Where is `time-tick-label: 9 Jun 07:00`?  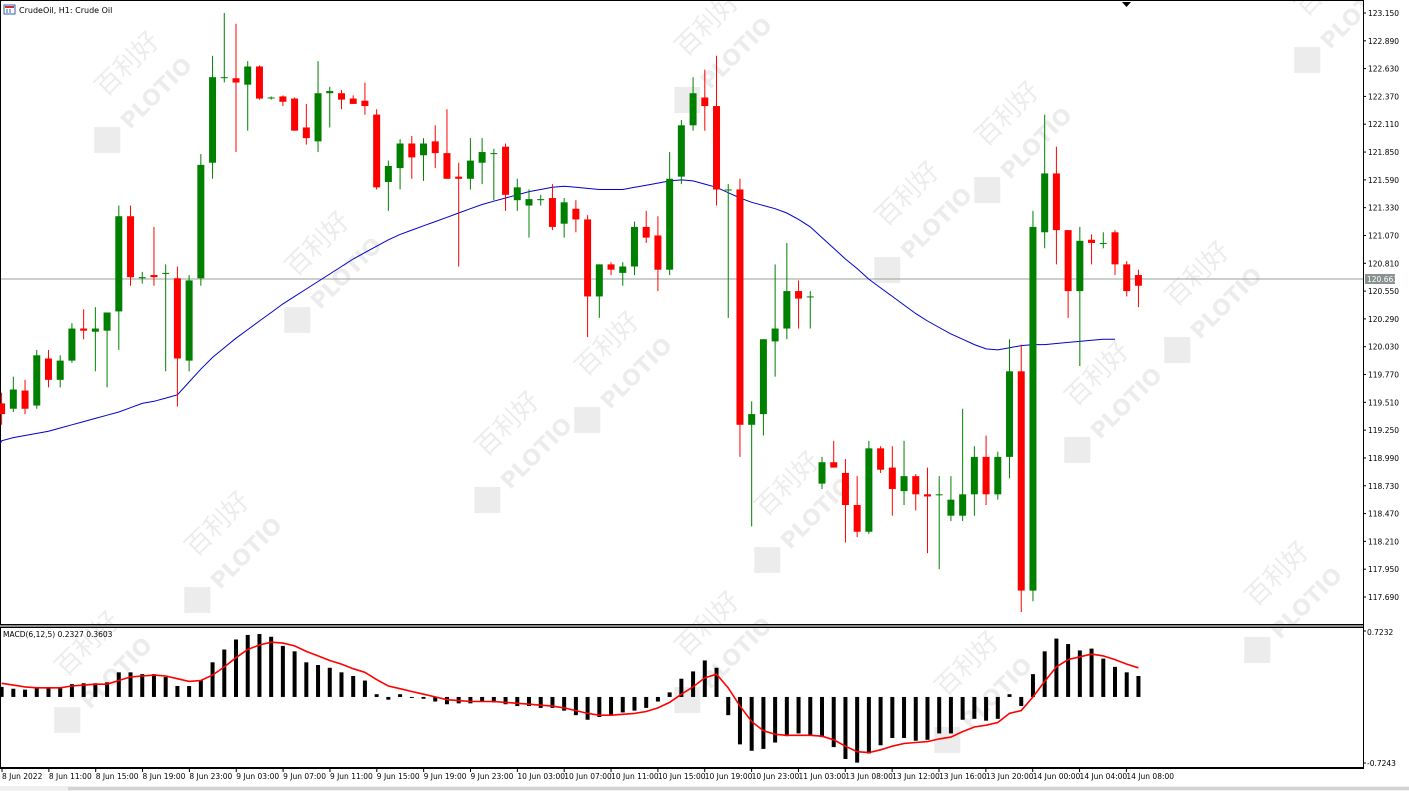 time-tick-label: 9 Jun 07:00 is located at coordinates (304, 776).